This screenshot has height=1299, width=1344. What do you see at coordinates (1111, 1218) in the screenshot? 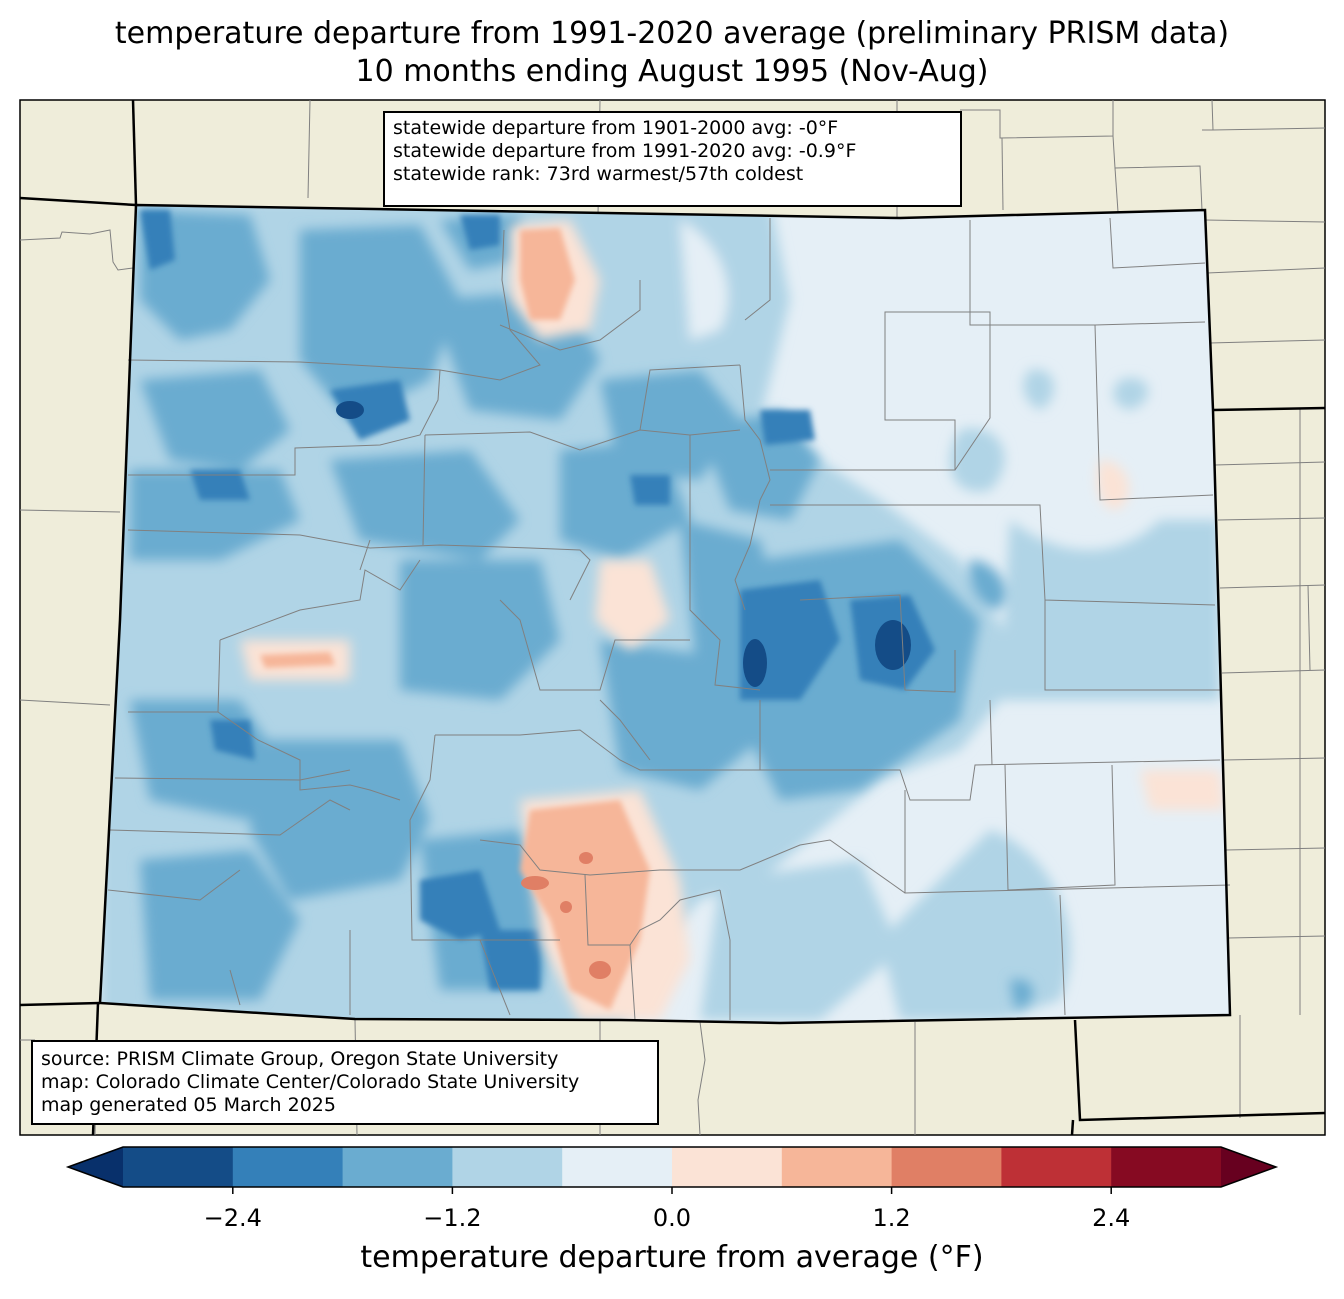
I see `colorbar-tick-label: 2.4` at bounding box center [1111, 1218].